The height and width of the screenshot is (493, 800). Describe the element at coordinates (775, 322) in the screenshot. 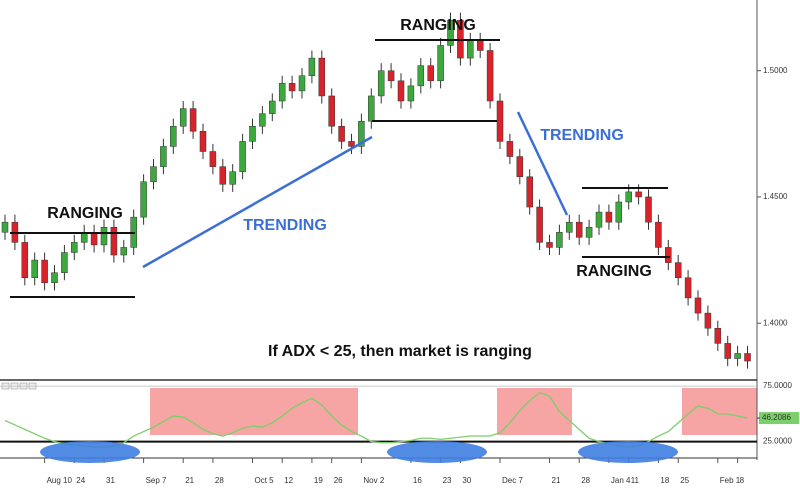

I see `y-tick-label: 1.4000` at that location.